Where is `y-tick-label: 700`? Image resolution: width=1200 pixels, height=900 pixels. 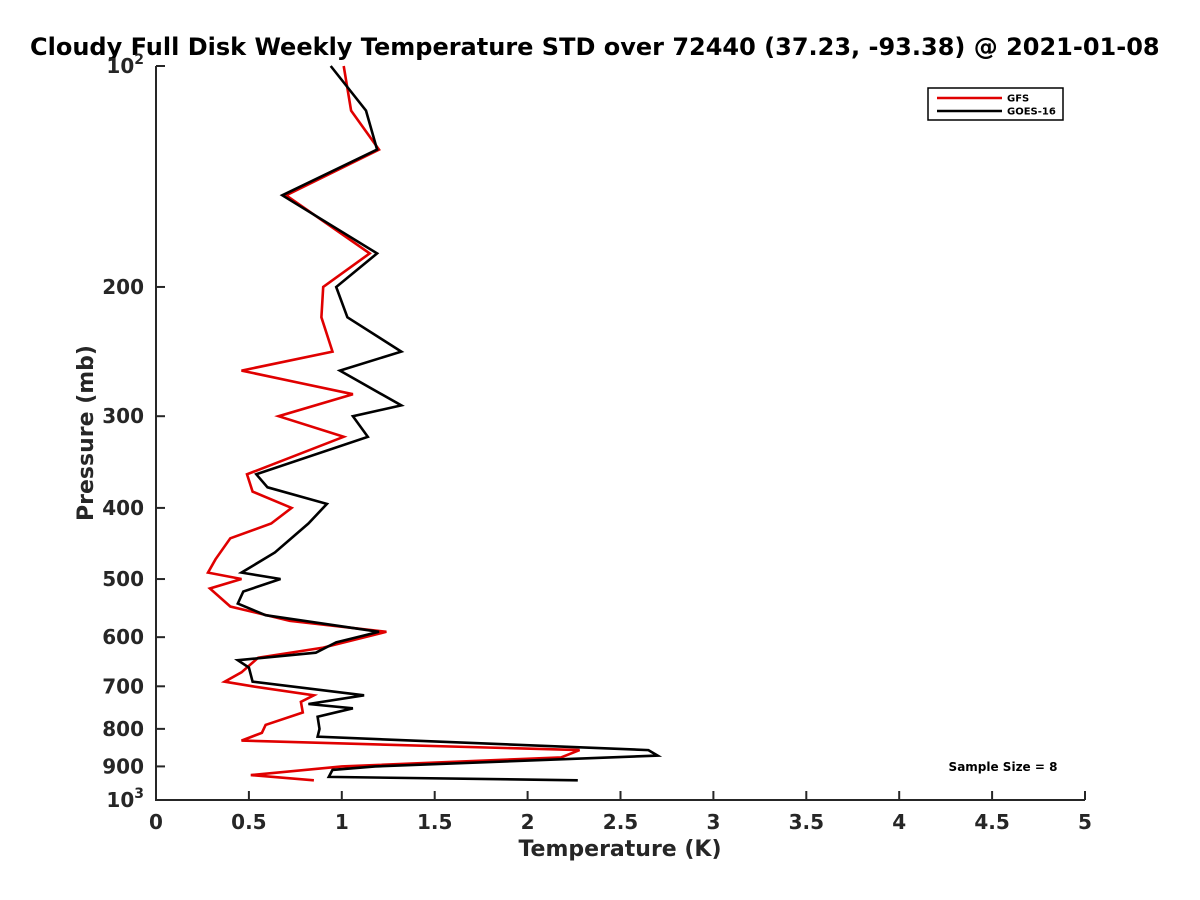
y-tick-label: 700 is located at coordinates (123, 686).